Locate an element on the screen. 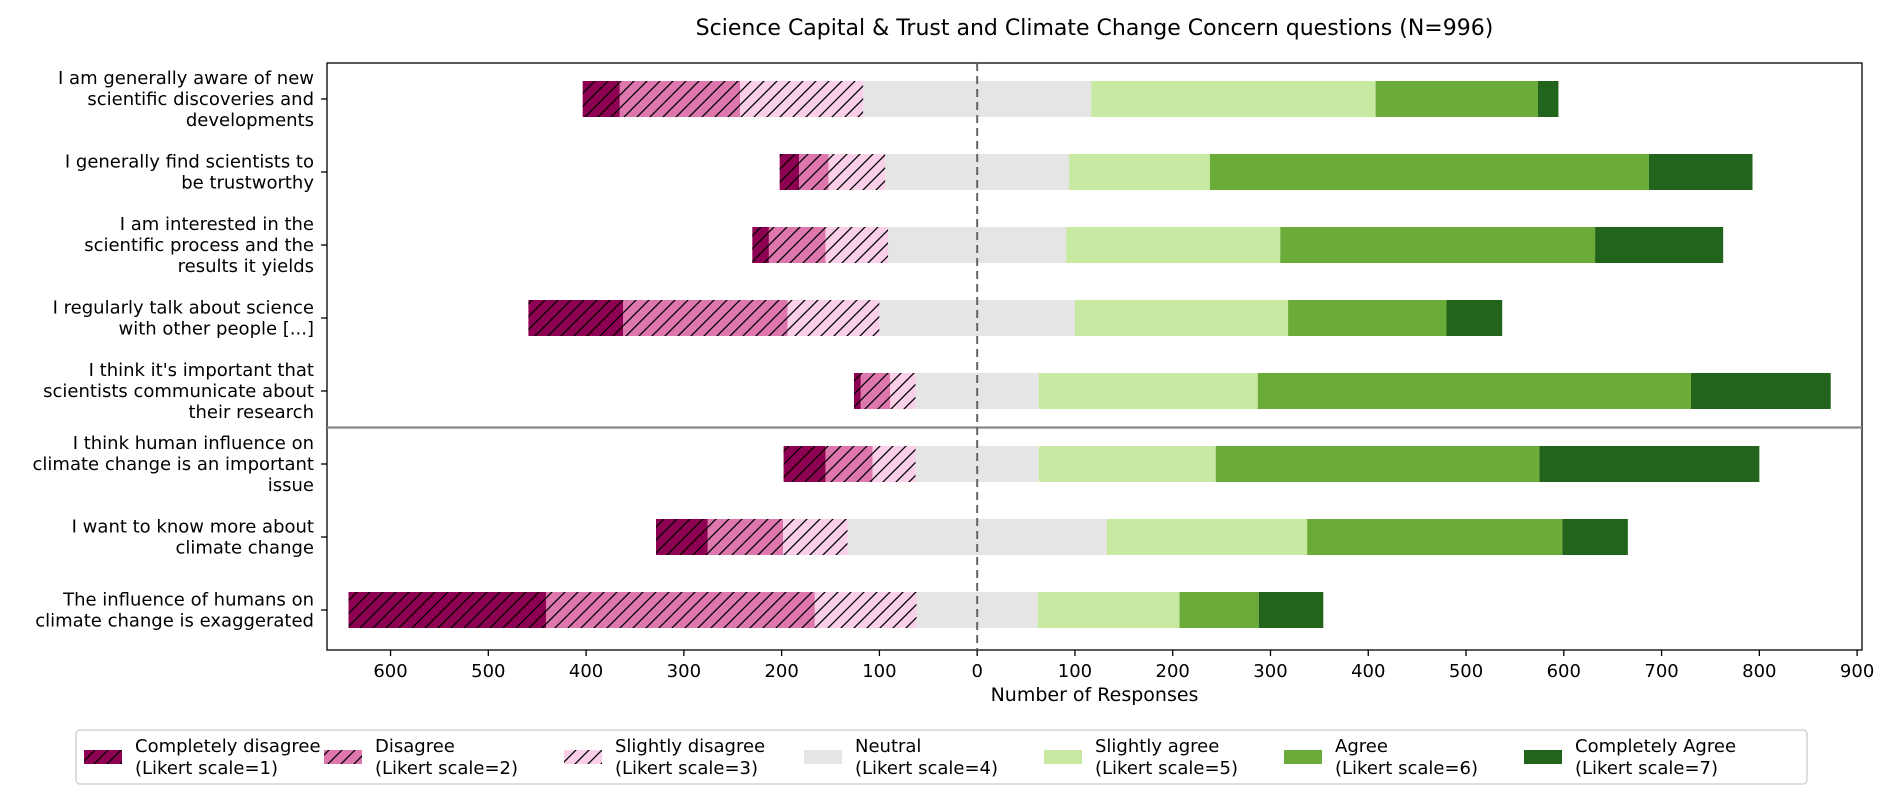  legend-sublabel: (Likert scale=2) is located at coordinates (446, 768).